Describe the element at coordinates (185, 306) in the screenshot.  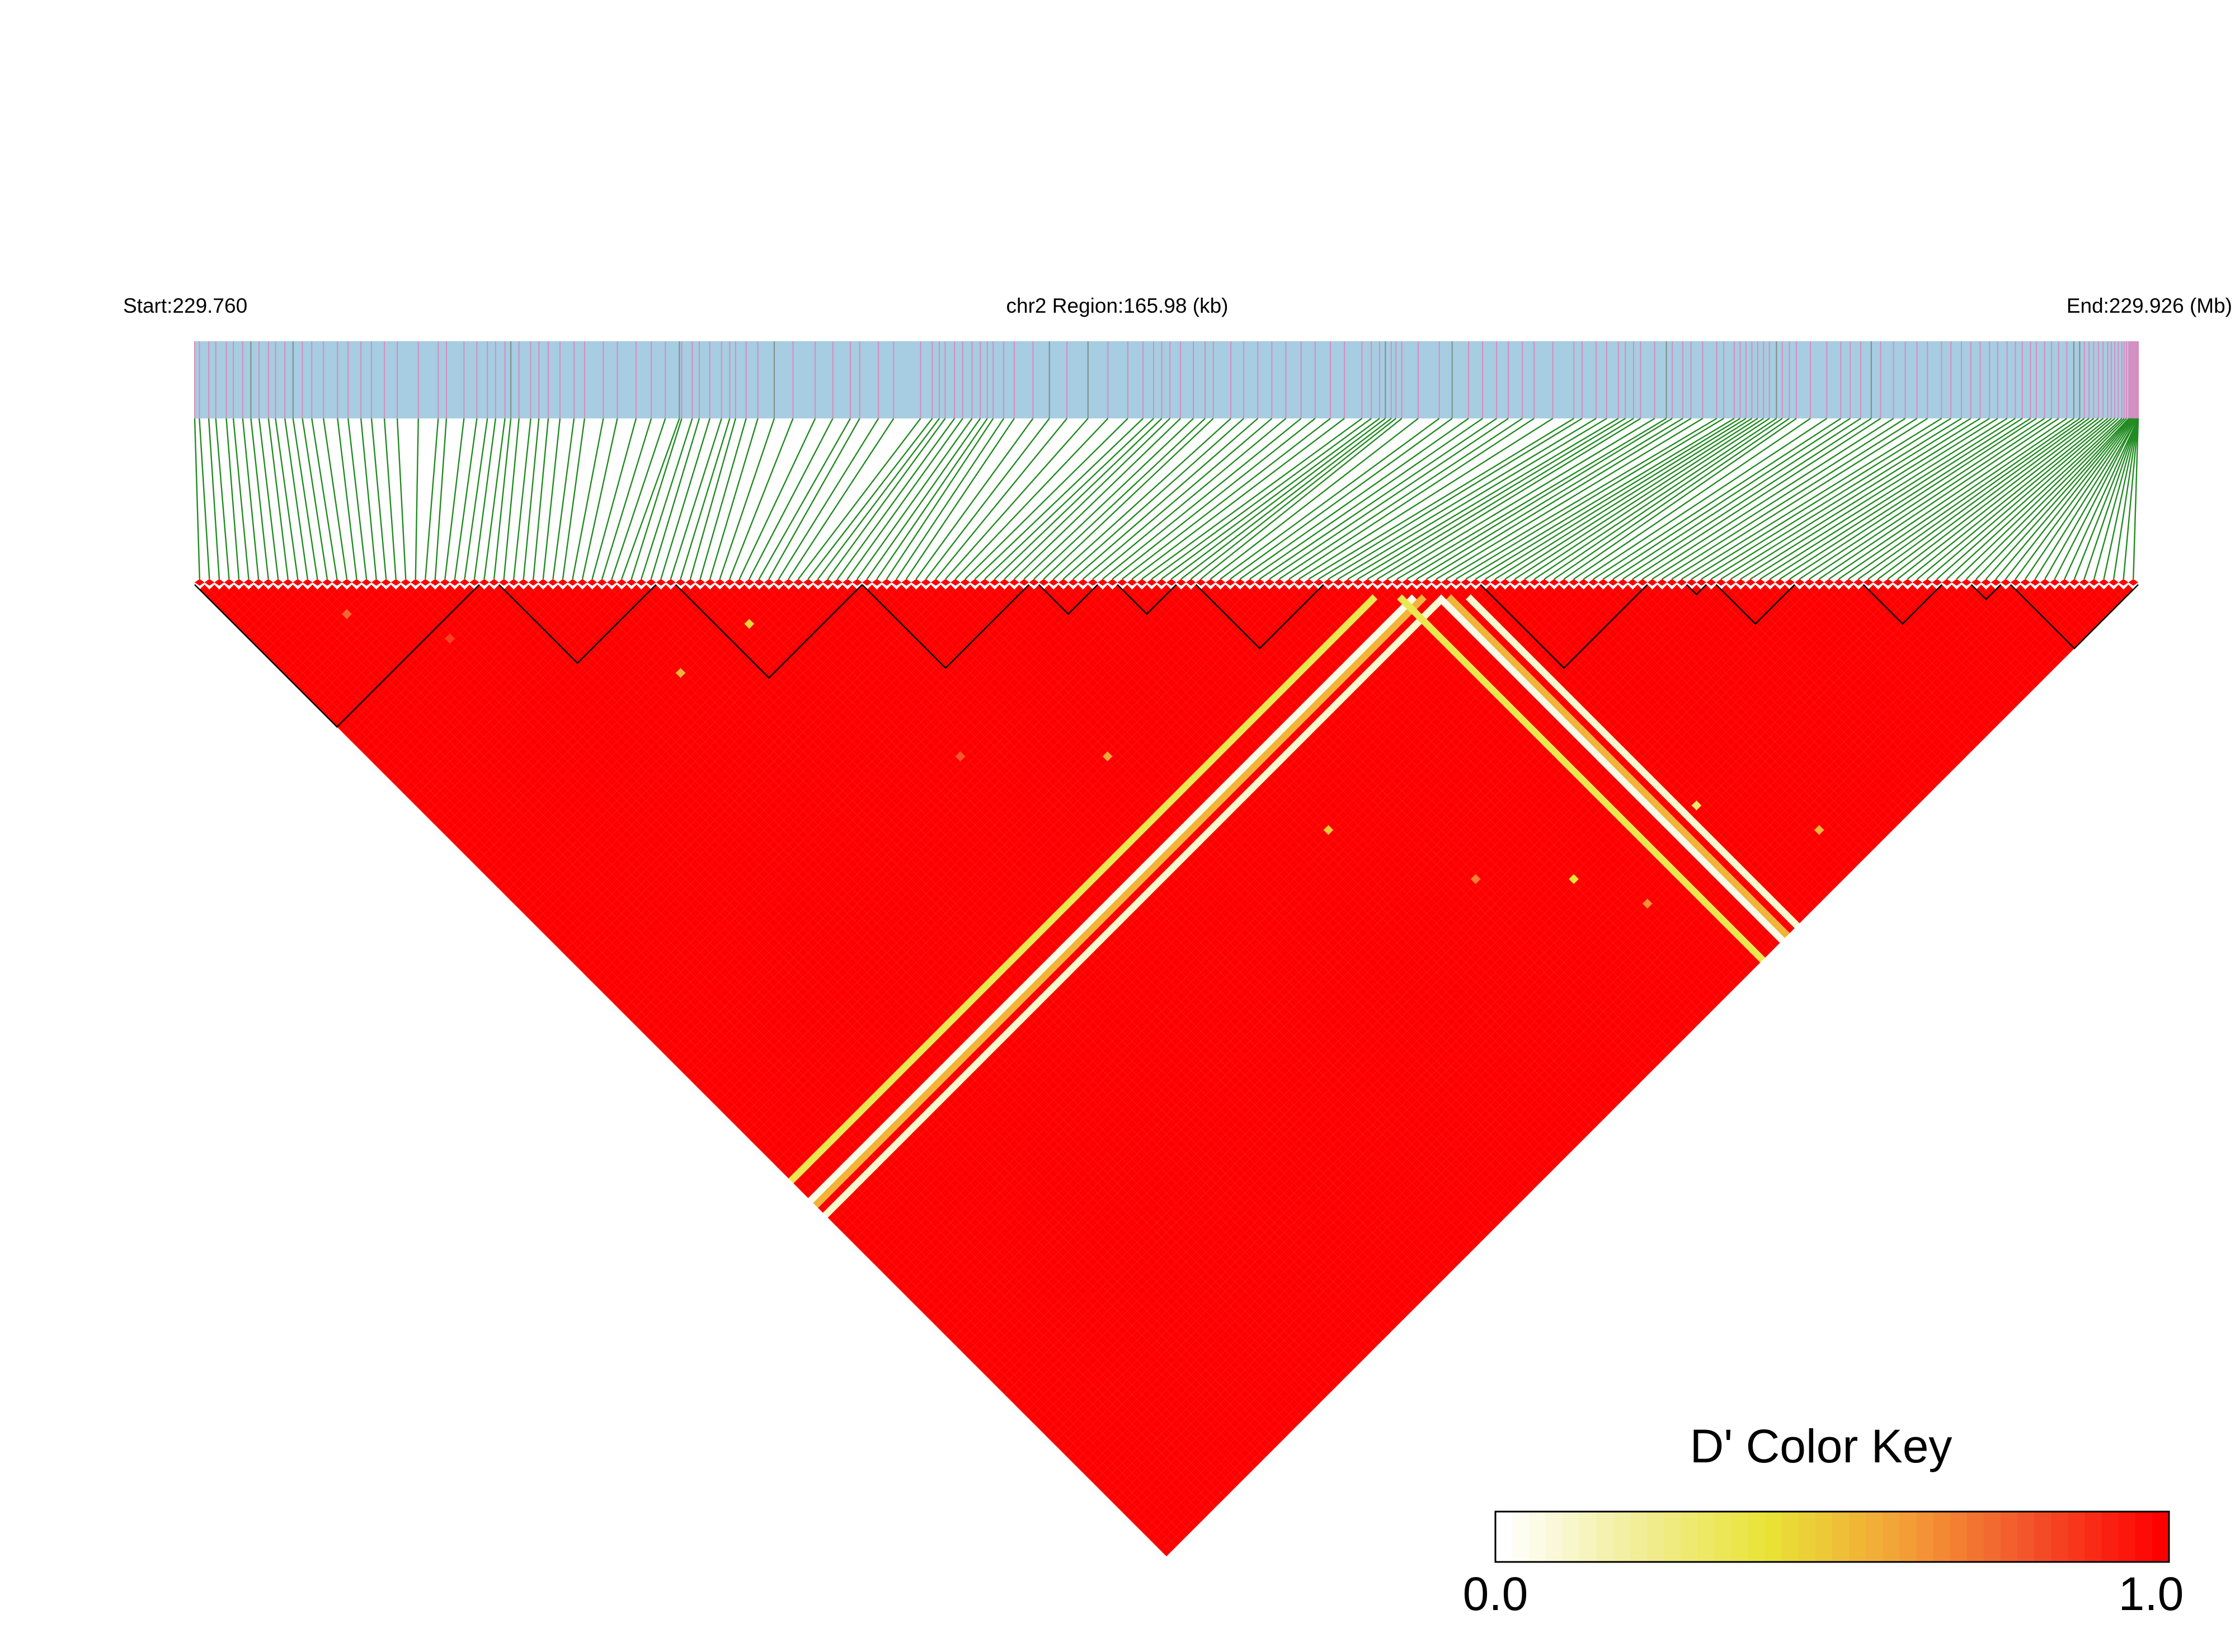
I see `region-start-label: Start:229.760` at that location.